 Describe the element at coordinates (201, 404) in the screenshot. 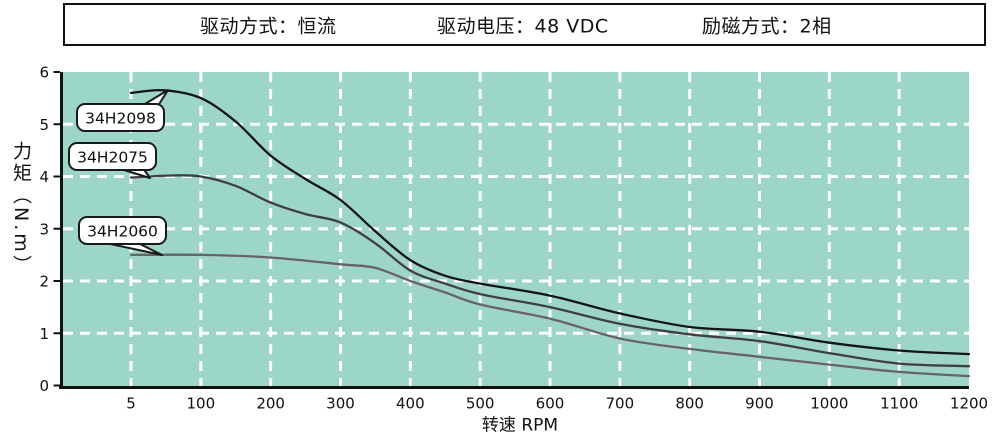

I see `x-tick-label: 100` at that location.